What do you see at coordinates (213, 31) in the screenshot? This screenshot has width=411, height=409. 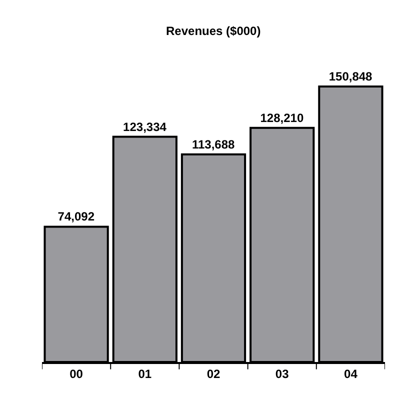 I see `chart-title: Revenues ($000)` at bounding box center [213, 31].